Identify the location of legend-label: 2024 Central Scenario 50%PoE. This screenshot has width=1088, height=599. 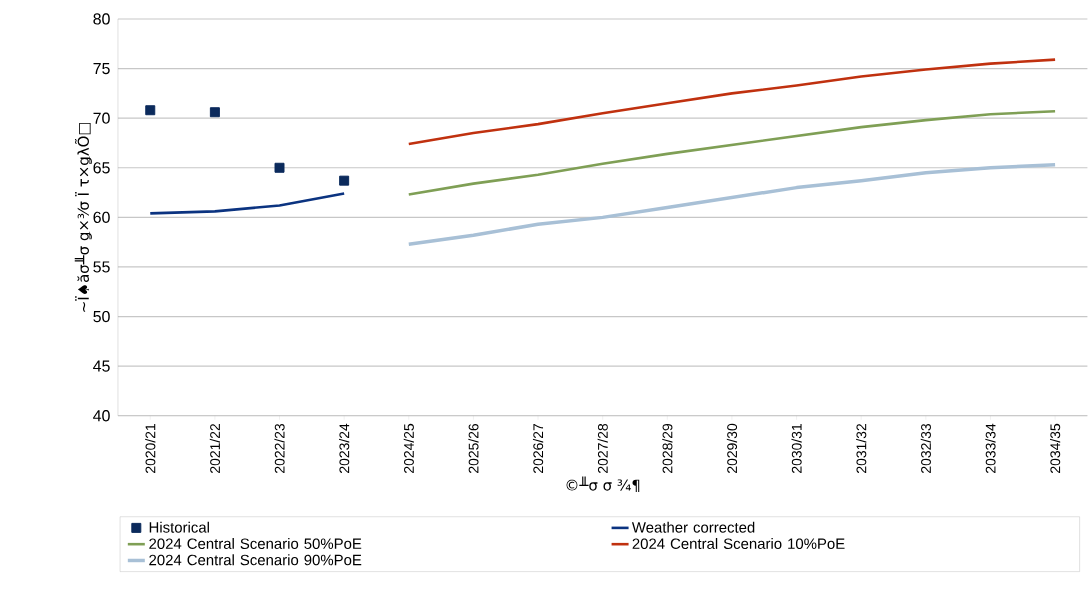
(255, 544).